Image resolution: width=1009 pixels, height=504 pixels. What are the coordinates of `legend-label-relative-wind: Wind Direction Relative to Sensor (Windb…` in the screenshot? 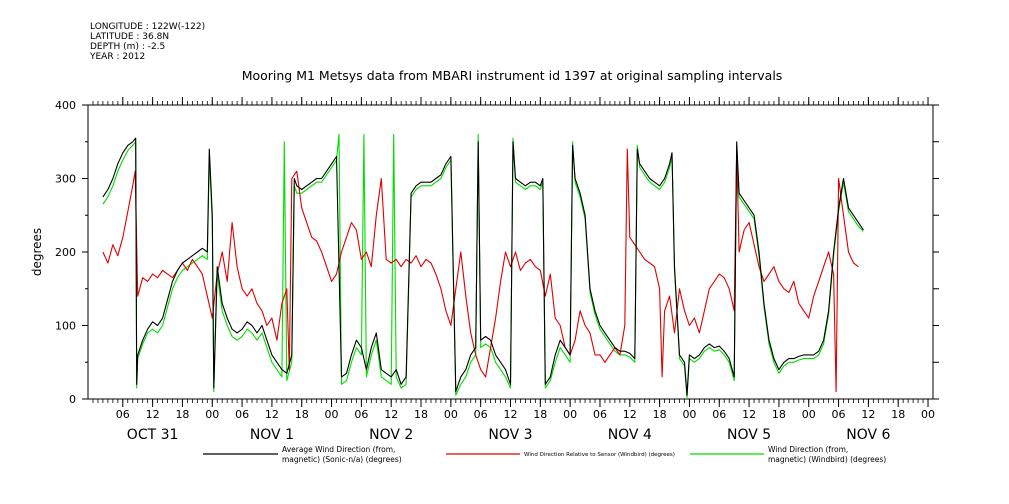 It's located at (599, 455).